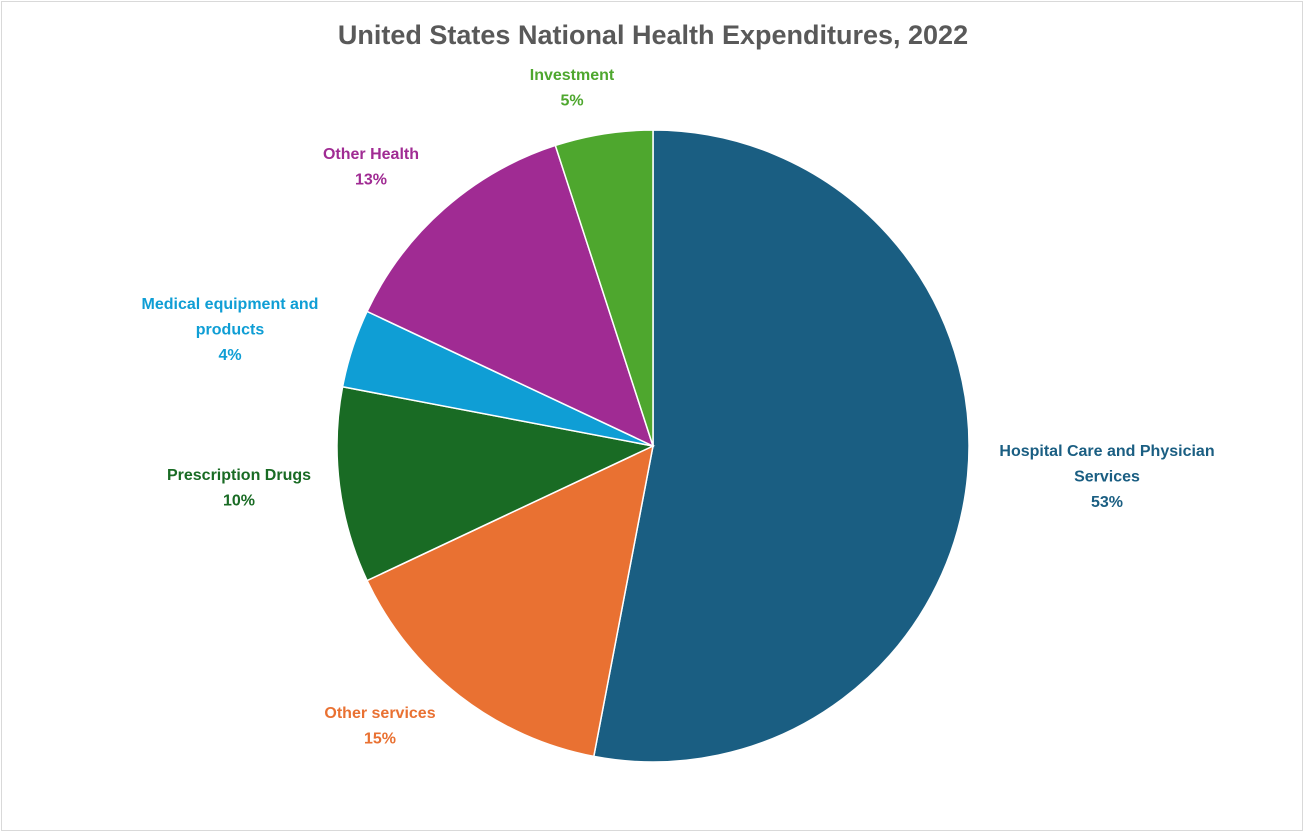 The width and height of the screenshot is (1306, 834). I want to click on data-label-investment: Investment 5%, so click(572, 88).